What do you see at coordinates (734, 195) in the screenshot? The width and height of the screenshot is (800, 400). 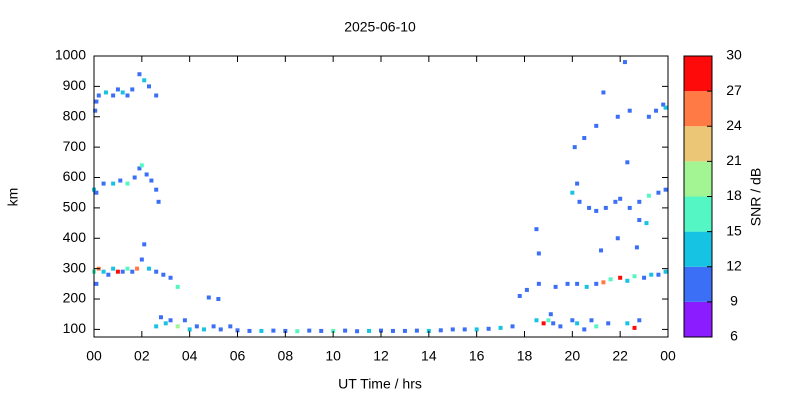 I see `colorbar-tick-label: 18` at bounding box center [734, 195].